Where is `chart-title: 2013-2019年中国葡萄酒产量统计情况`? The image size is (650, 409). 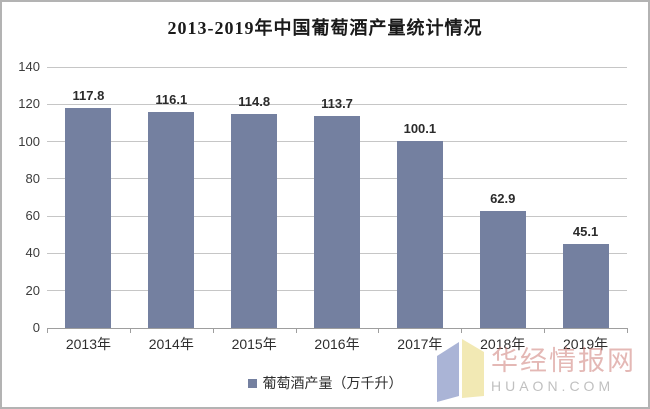 chart-title: 2013-2019年中国葡萄酒产量统计情况 is located at coordinates (325, 28).